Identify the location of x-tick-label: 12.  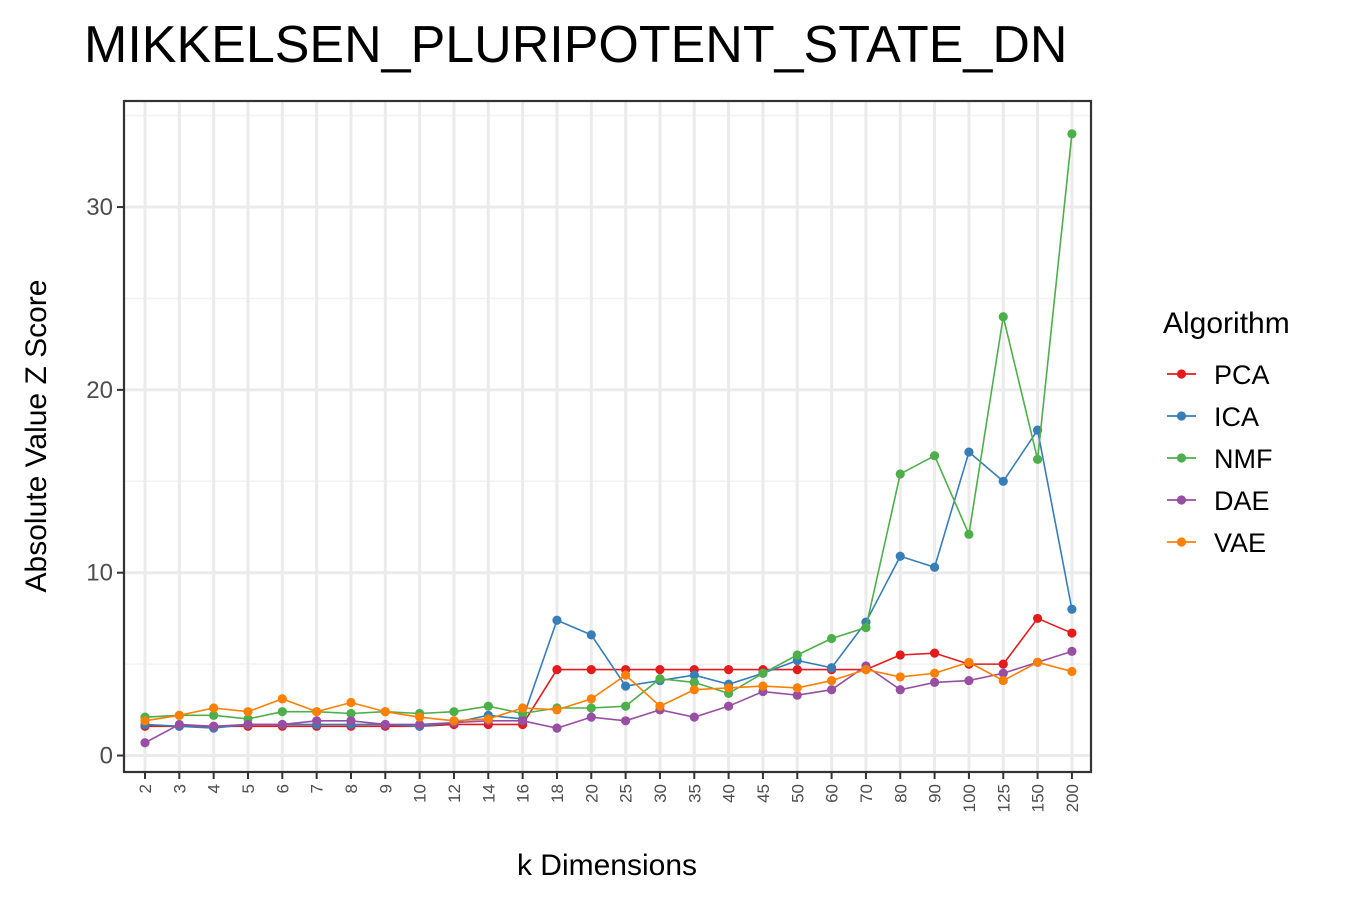
(454, 793).